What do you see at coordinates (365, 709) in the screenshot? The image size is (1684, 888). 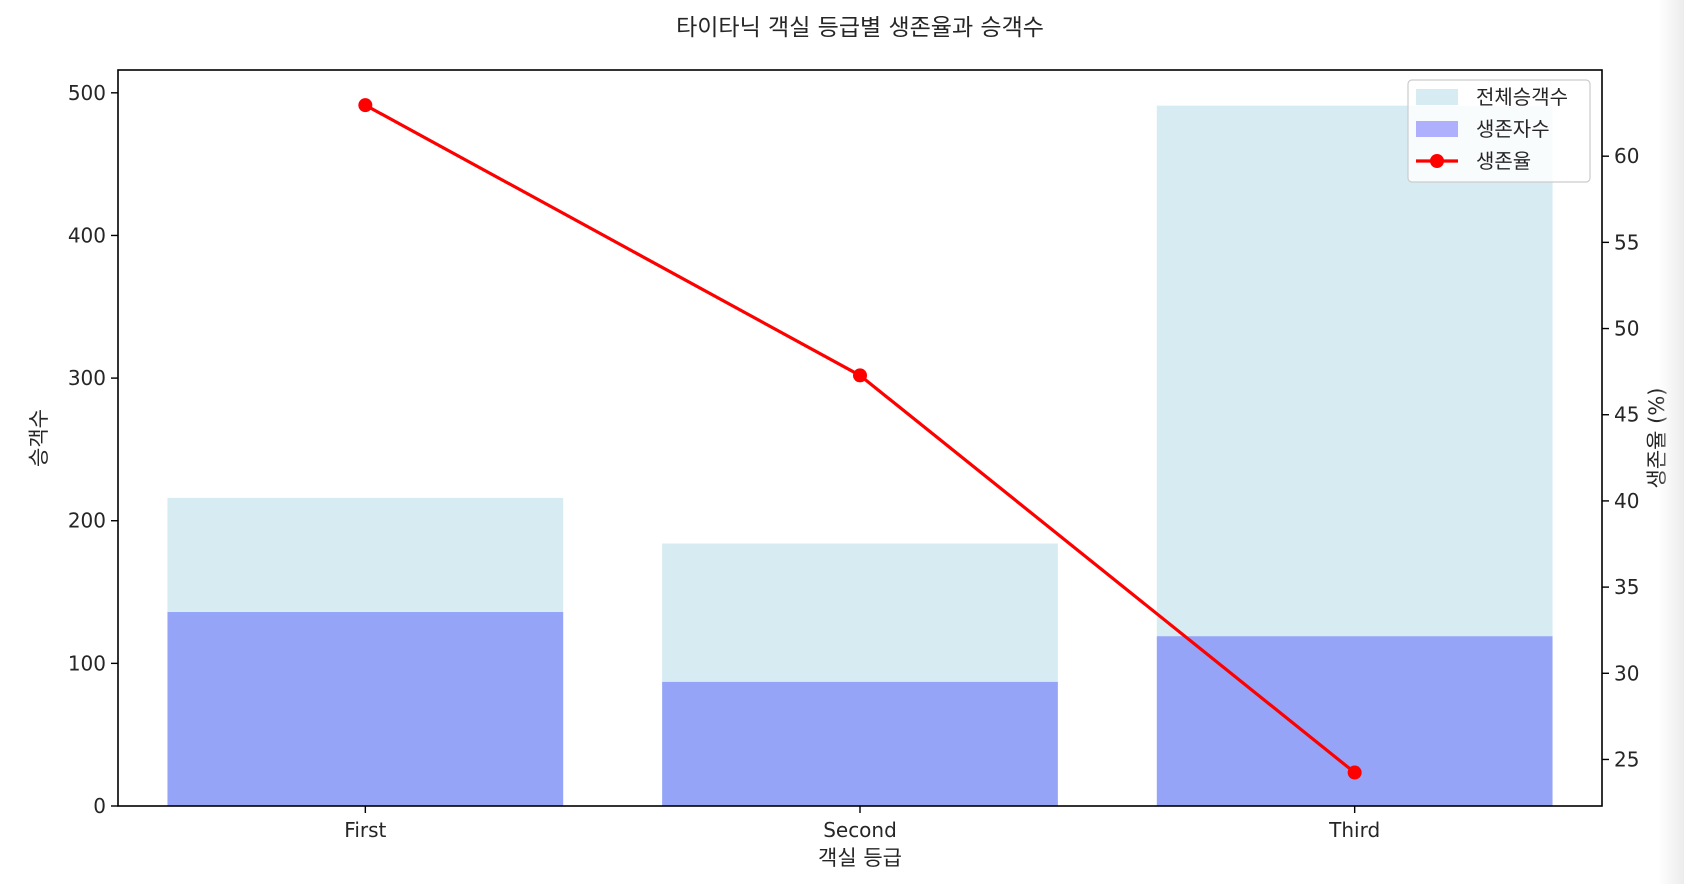 I see `bar-survived-first` at bounding box center [365, 709].